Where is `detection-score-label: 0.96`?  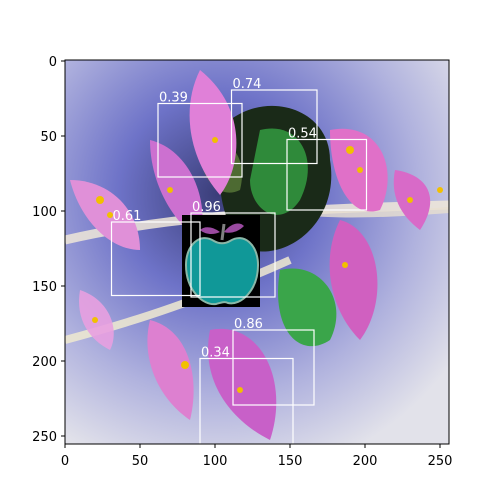
detection-score-label: 0.96 is located at coordinates (206, 207).